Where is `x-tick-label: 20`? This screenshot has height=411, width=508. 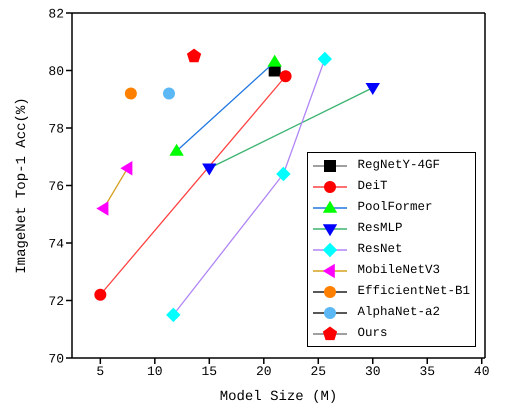
x-tick-label: 20 is located at coordinates (264, 372).